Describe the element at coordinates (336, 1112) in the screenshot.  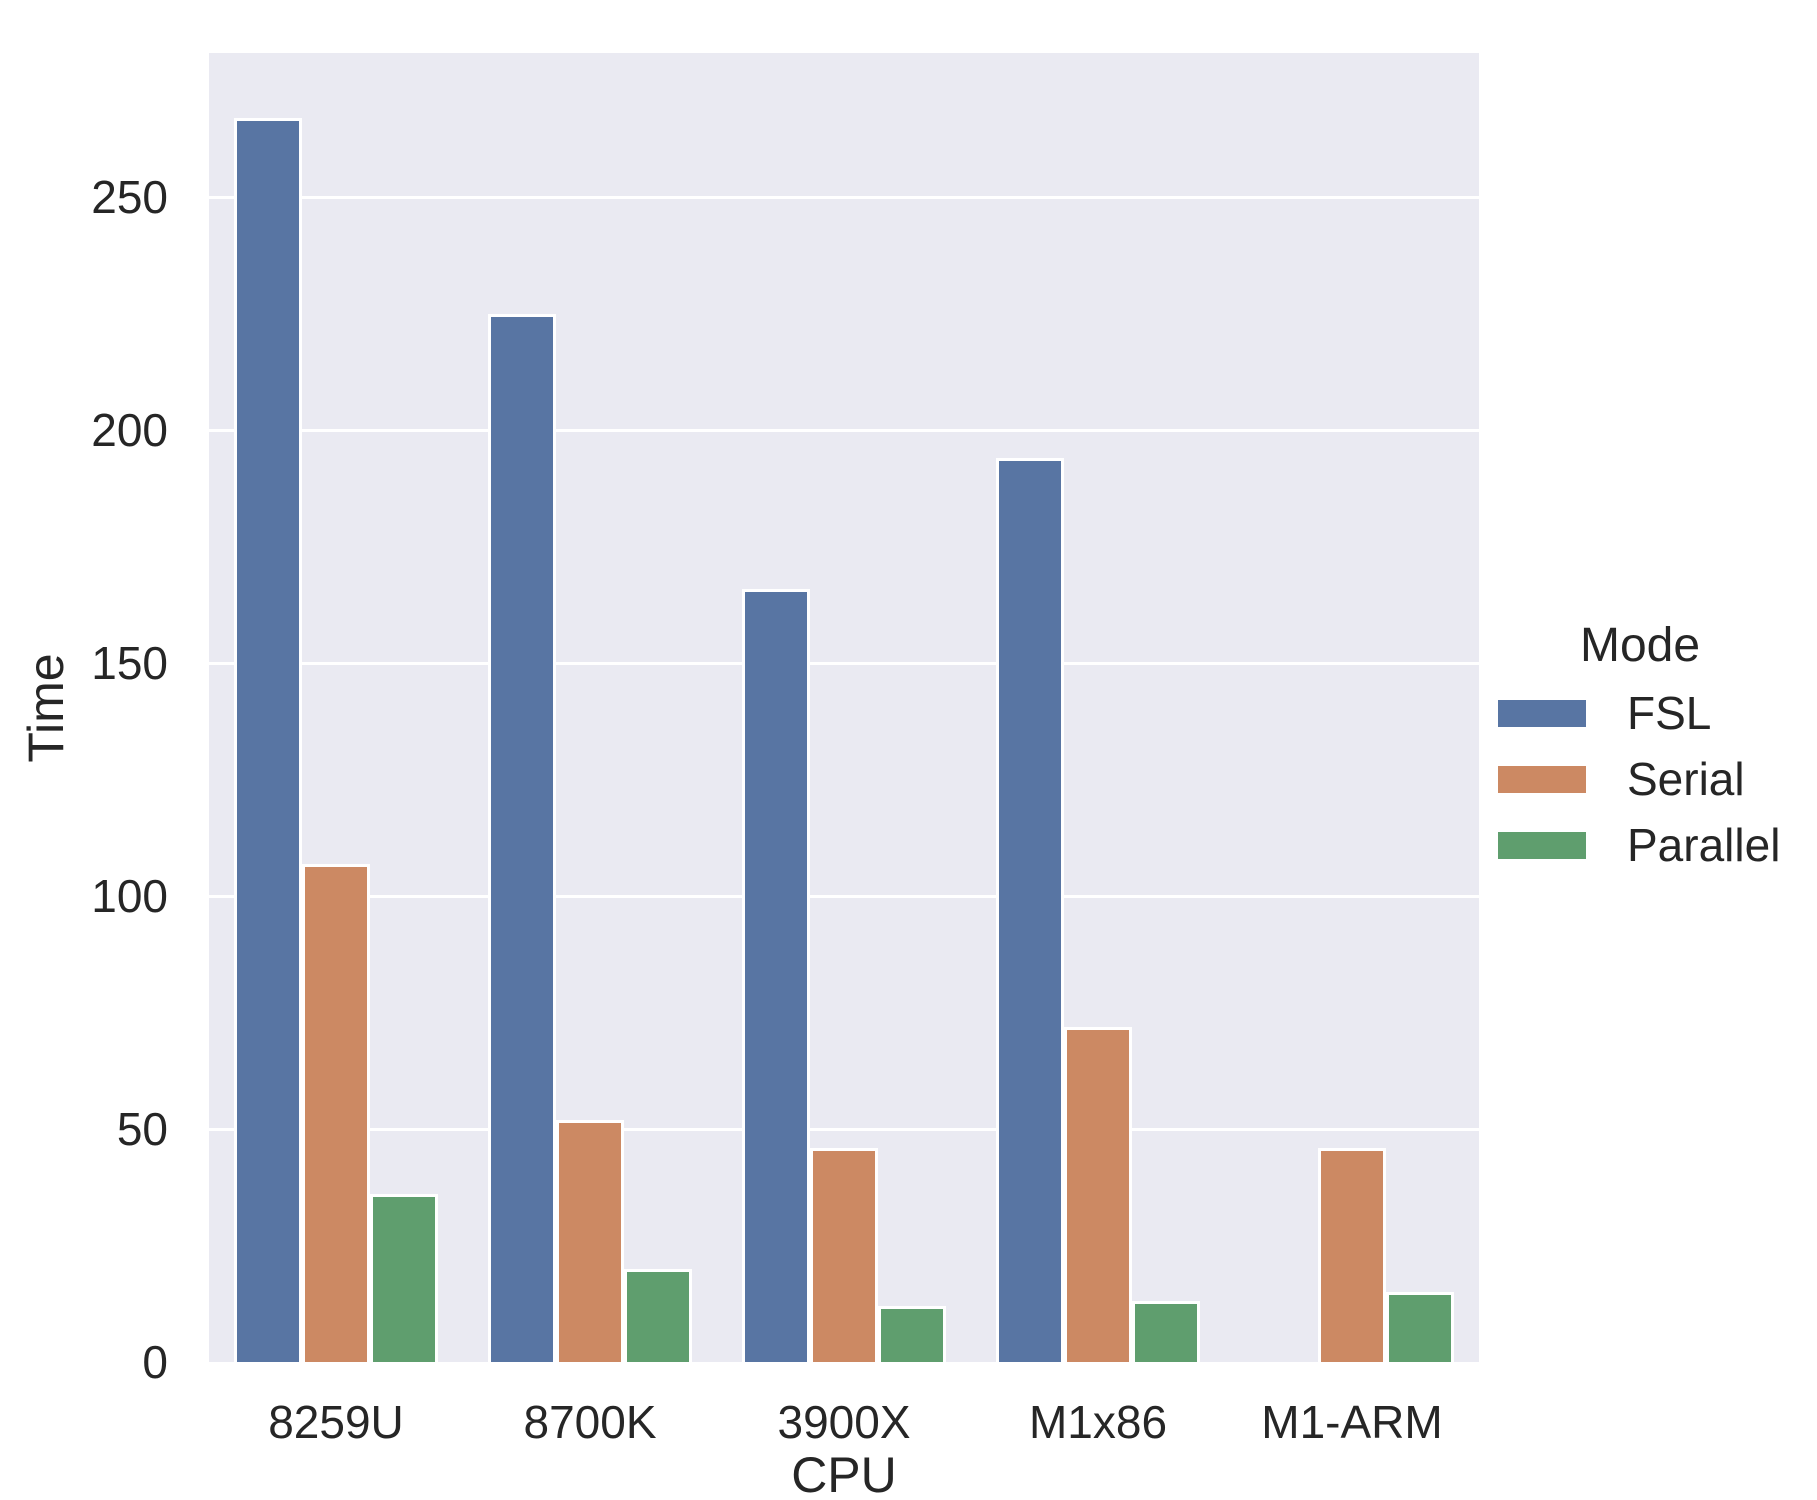
I see `bar-serial-8259u` at that location.